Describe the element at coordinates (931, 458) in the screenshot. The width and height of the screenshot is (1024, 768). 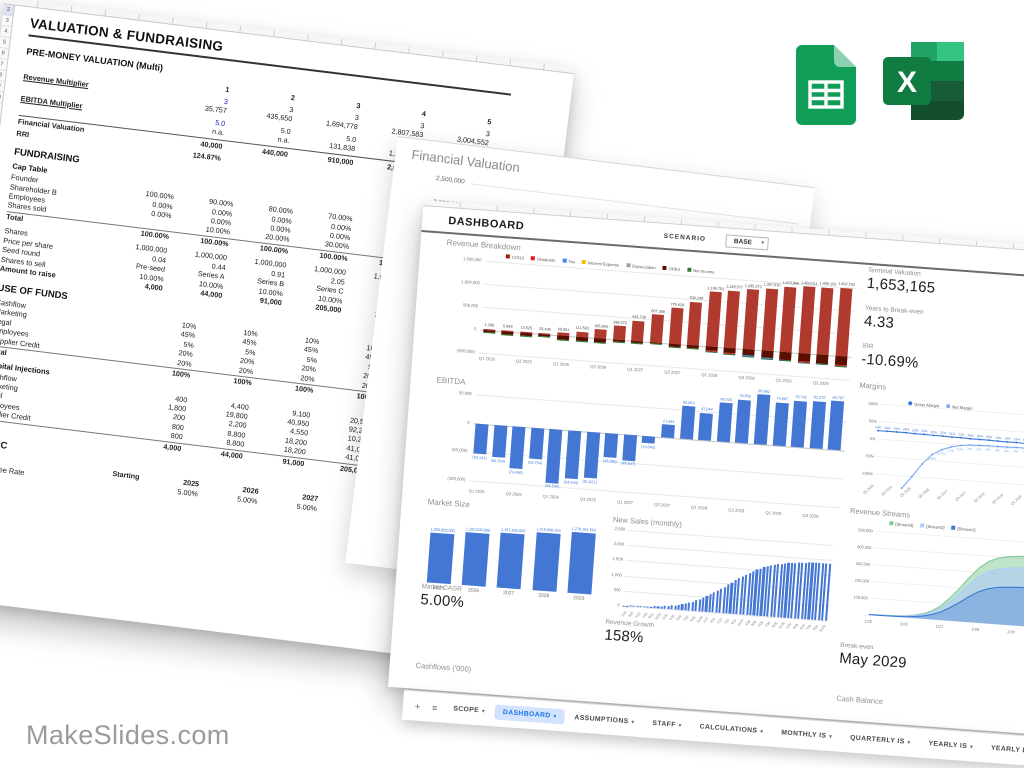
I see `svg-text: (33%)` at that location.